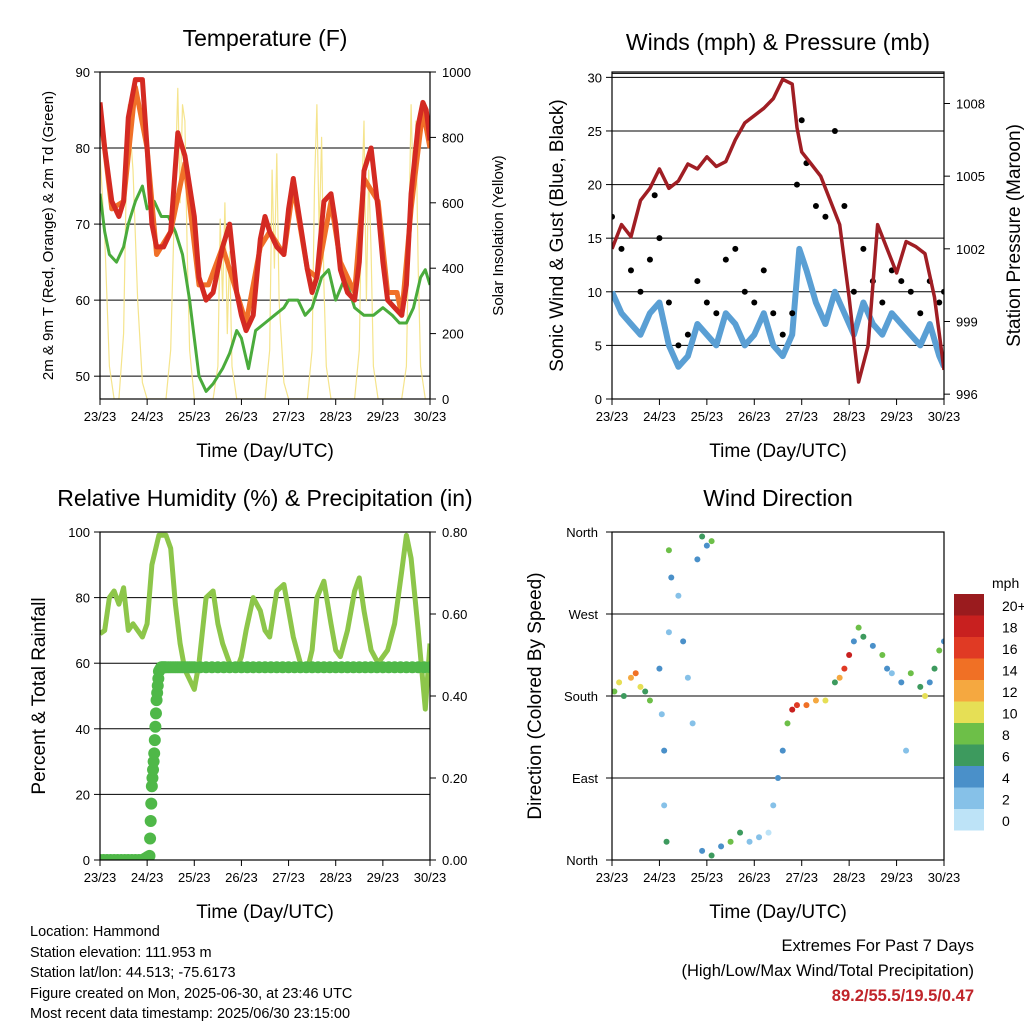  I want to click on x-tick-label: 25/23, so click(707, 877).